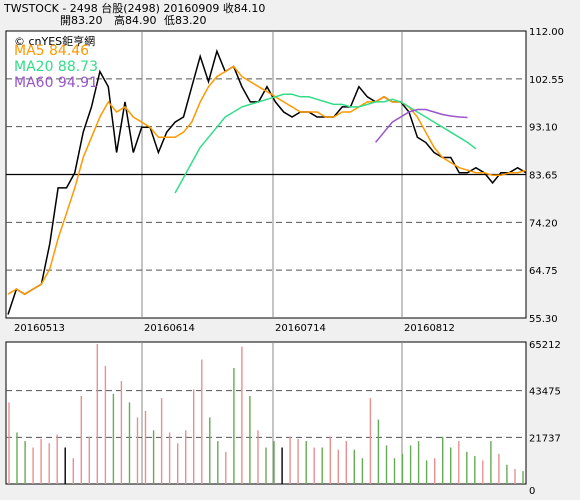 The image size is (580, 500). What do you see at coordinates (545, 438) in the screenshot?
I see `volume-tick-label: 21737` at bounding box center [545, 438].